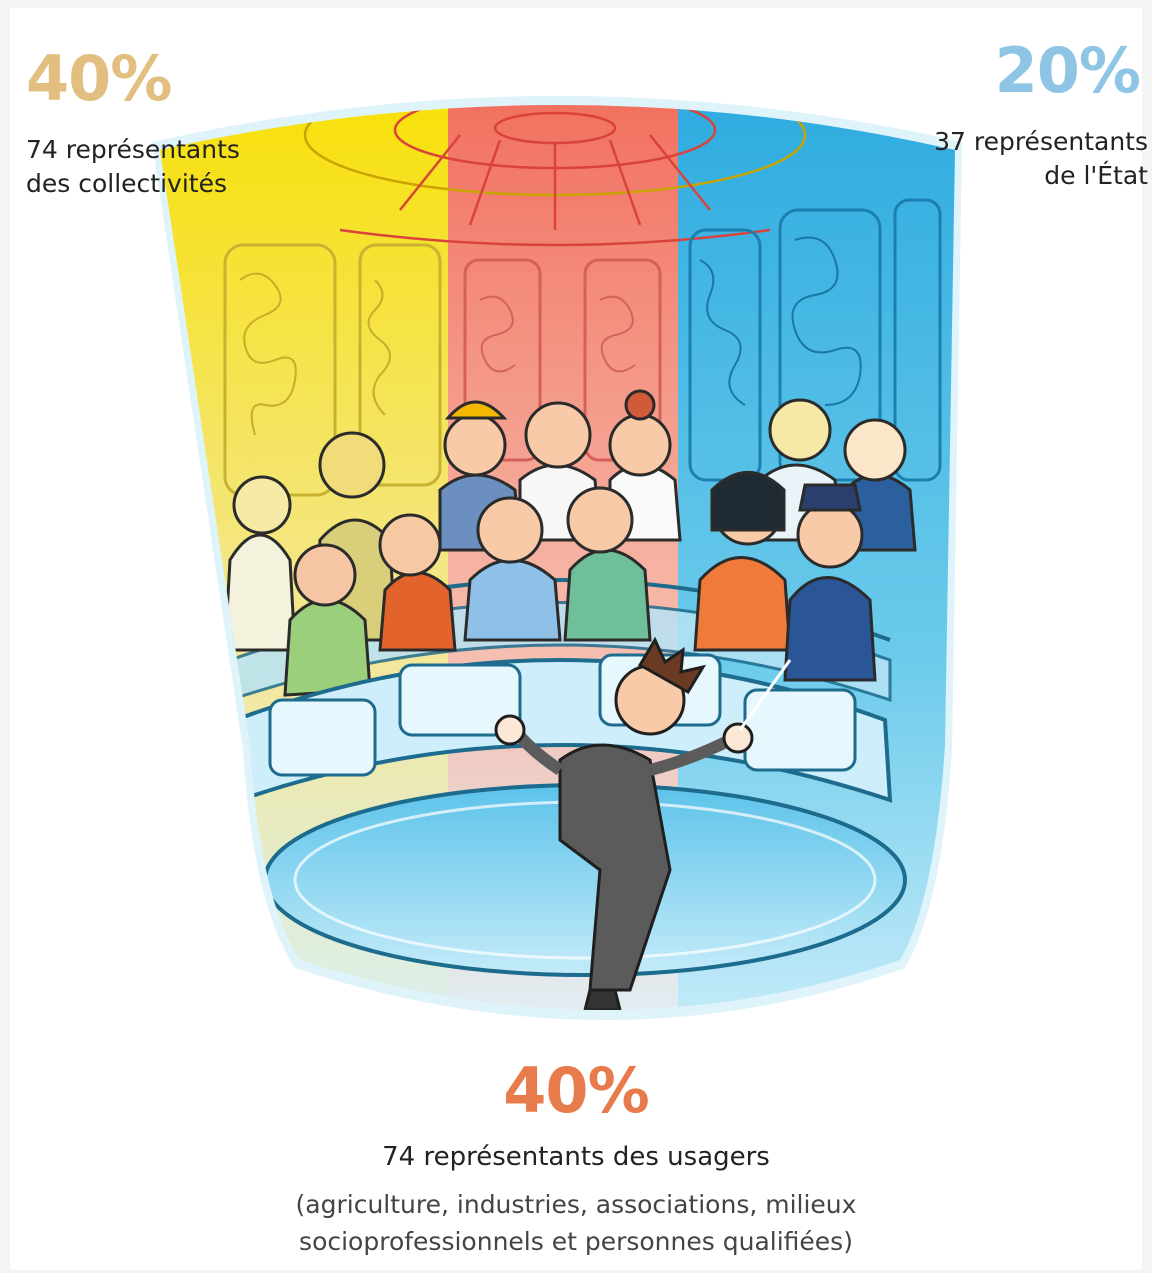 The height and width of the screenshot is (1273, 1152). What do you see at coordinates (830, 497) in the screenshot?
I see `officer-cap` at bounding box center [830, 497].